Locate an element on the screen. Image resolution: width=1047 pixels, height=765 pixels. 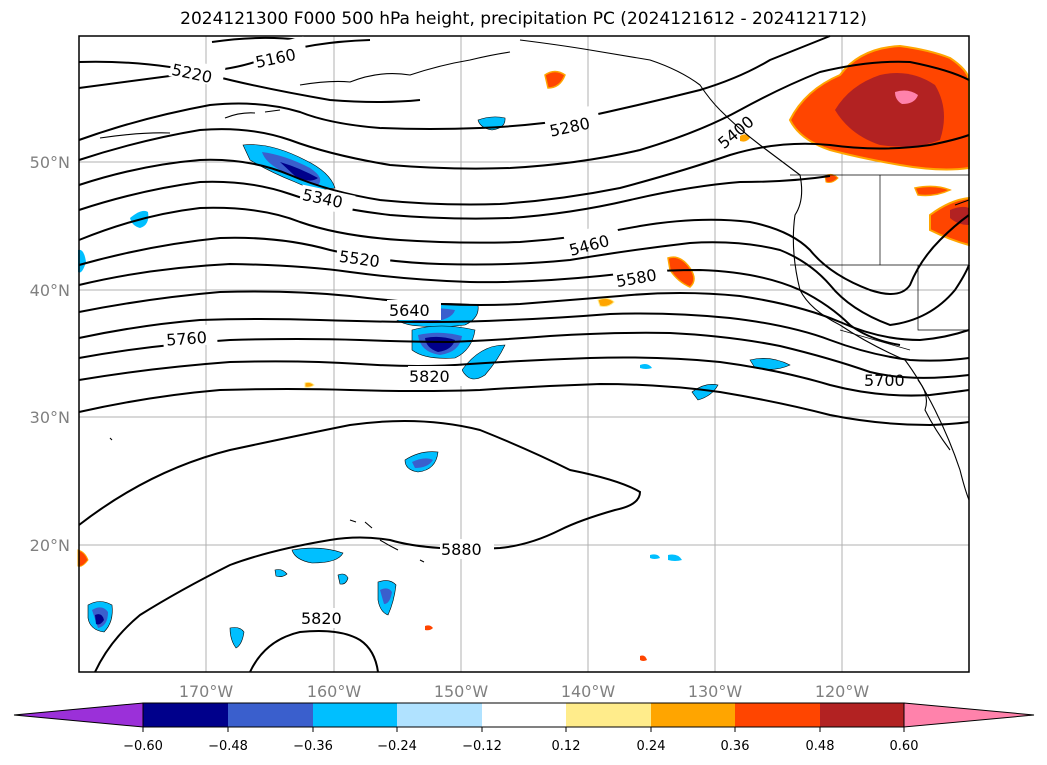
lon-tick-label: 170°W is located at coordinates (206, 691).